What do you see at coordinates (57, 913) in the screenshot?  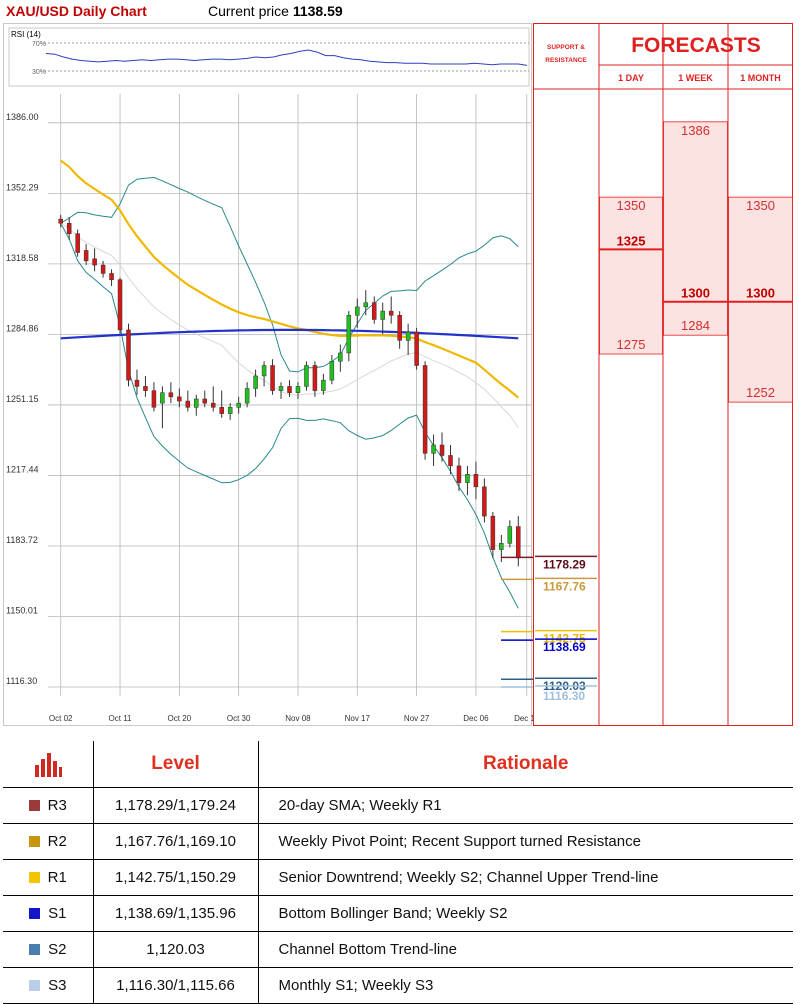 I see `level-code: S1` at bounding box center [57, 913].